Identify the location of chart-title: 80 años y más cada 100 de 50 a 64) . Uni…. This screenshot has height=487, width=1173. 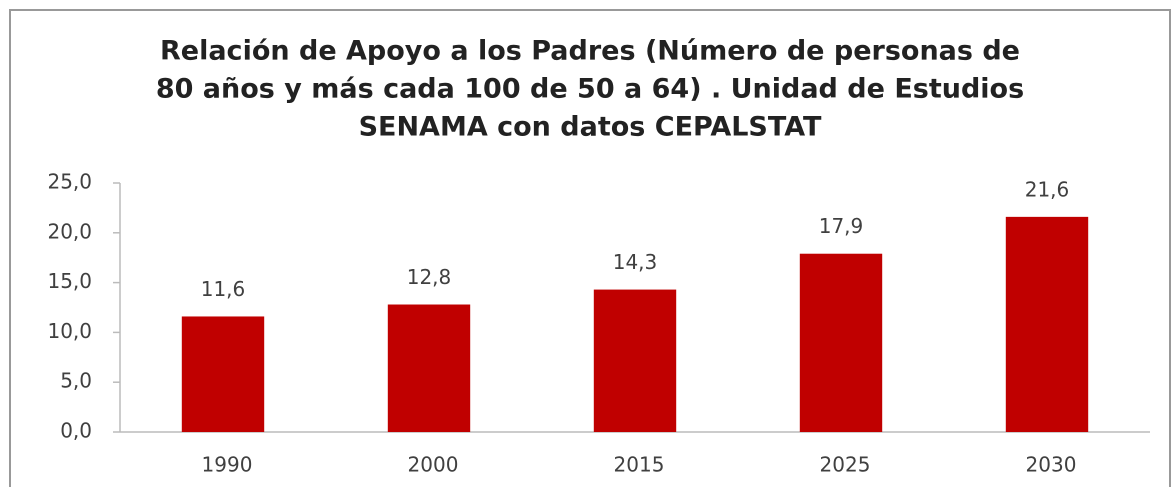
(590, 89).